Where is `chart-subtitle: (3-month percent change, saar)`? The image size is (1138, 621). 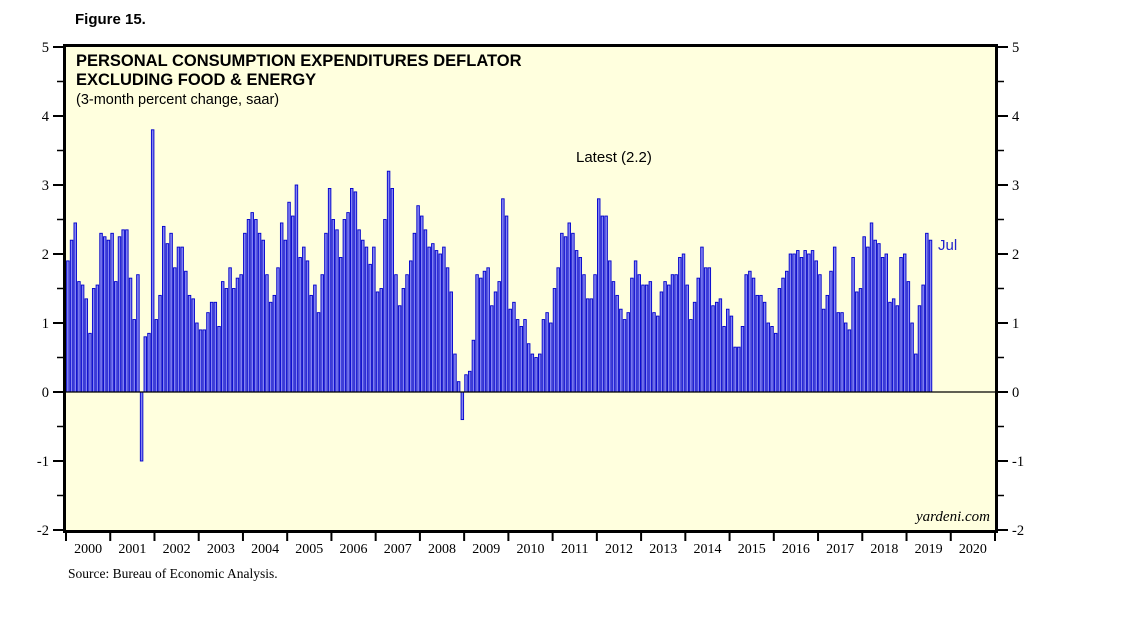 chart-subtitle: (3-month percent change, saar) is located at coordinates (177, 100).